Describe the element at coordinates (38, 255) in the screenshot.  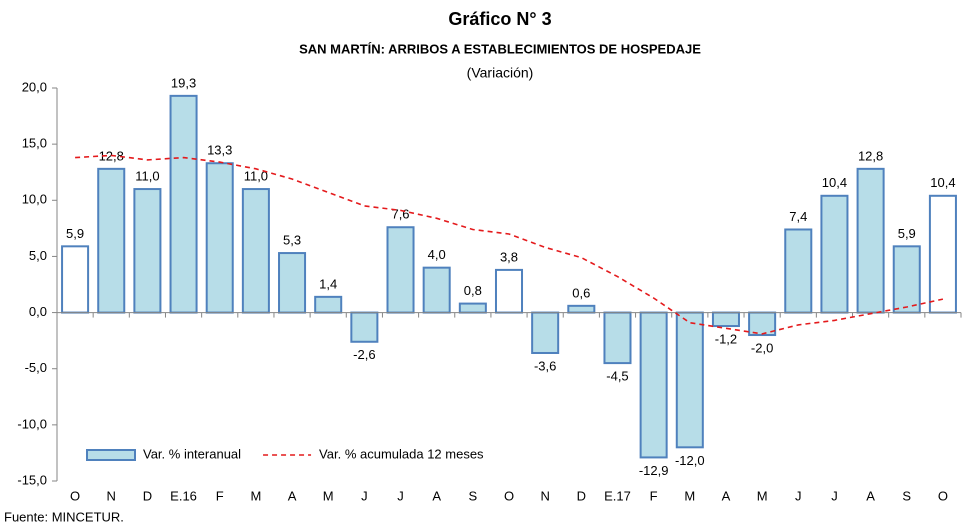
I see `y-tick-label: 5,0` at that location.